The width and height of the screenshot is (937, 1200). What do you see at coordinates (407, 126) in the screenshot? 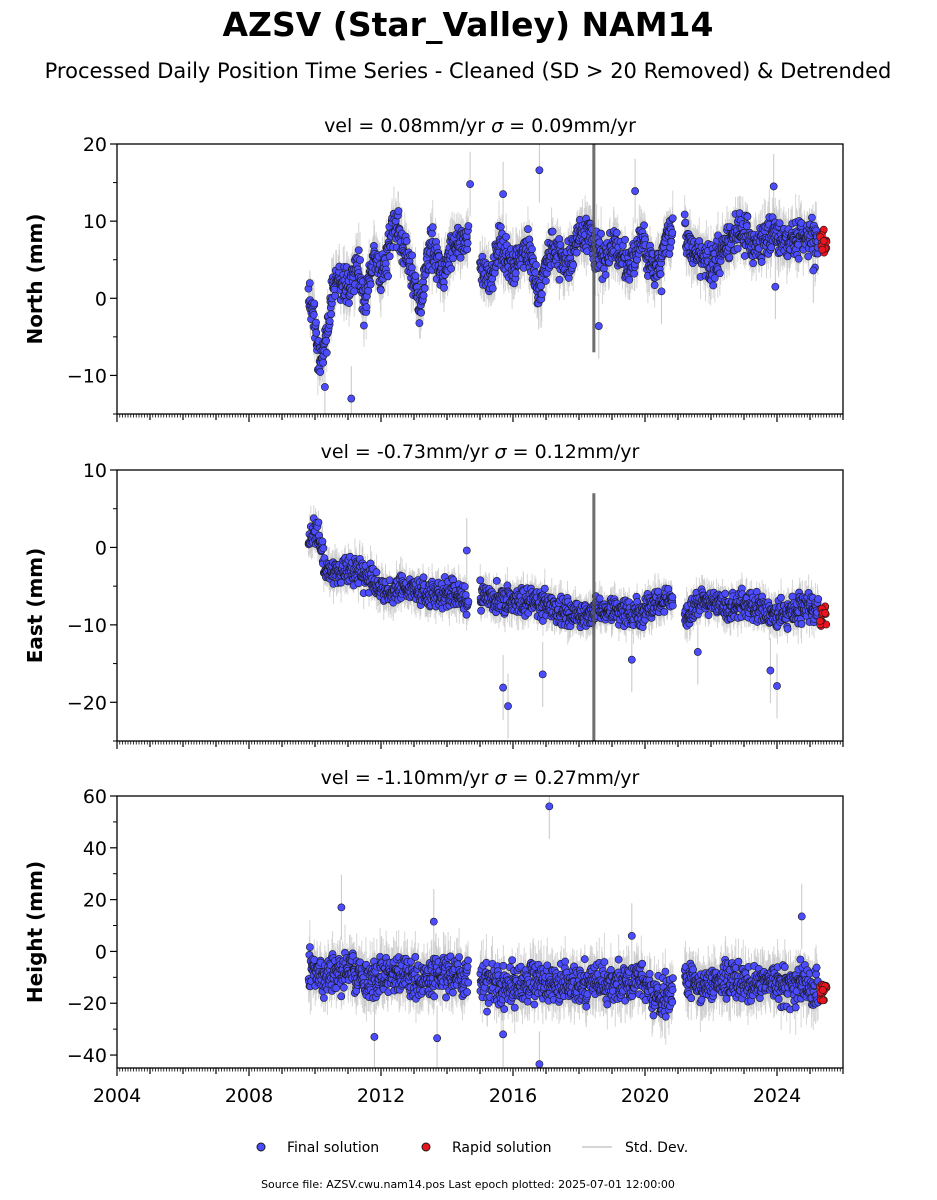
I see `stats-velocity: vel = 0.08mm/yr` at bounding box center [407, 126].